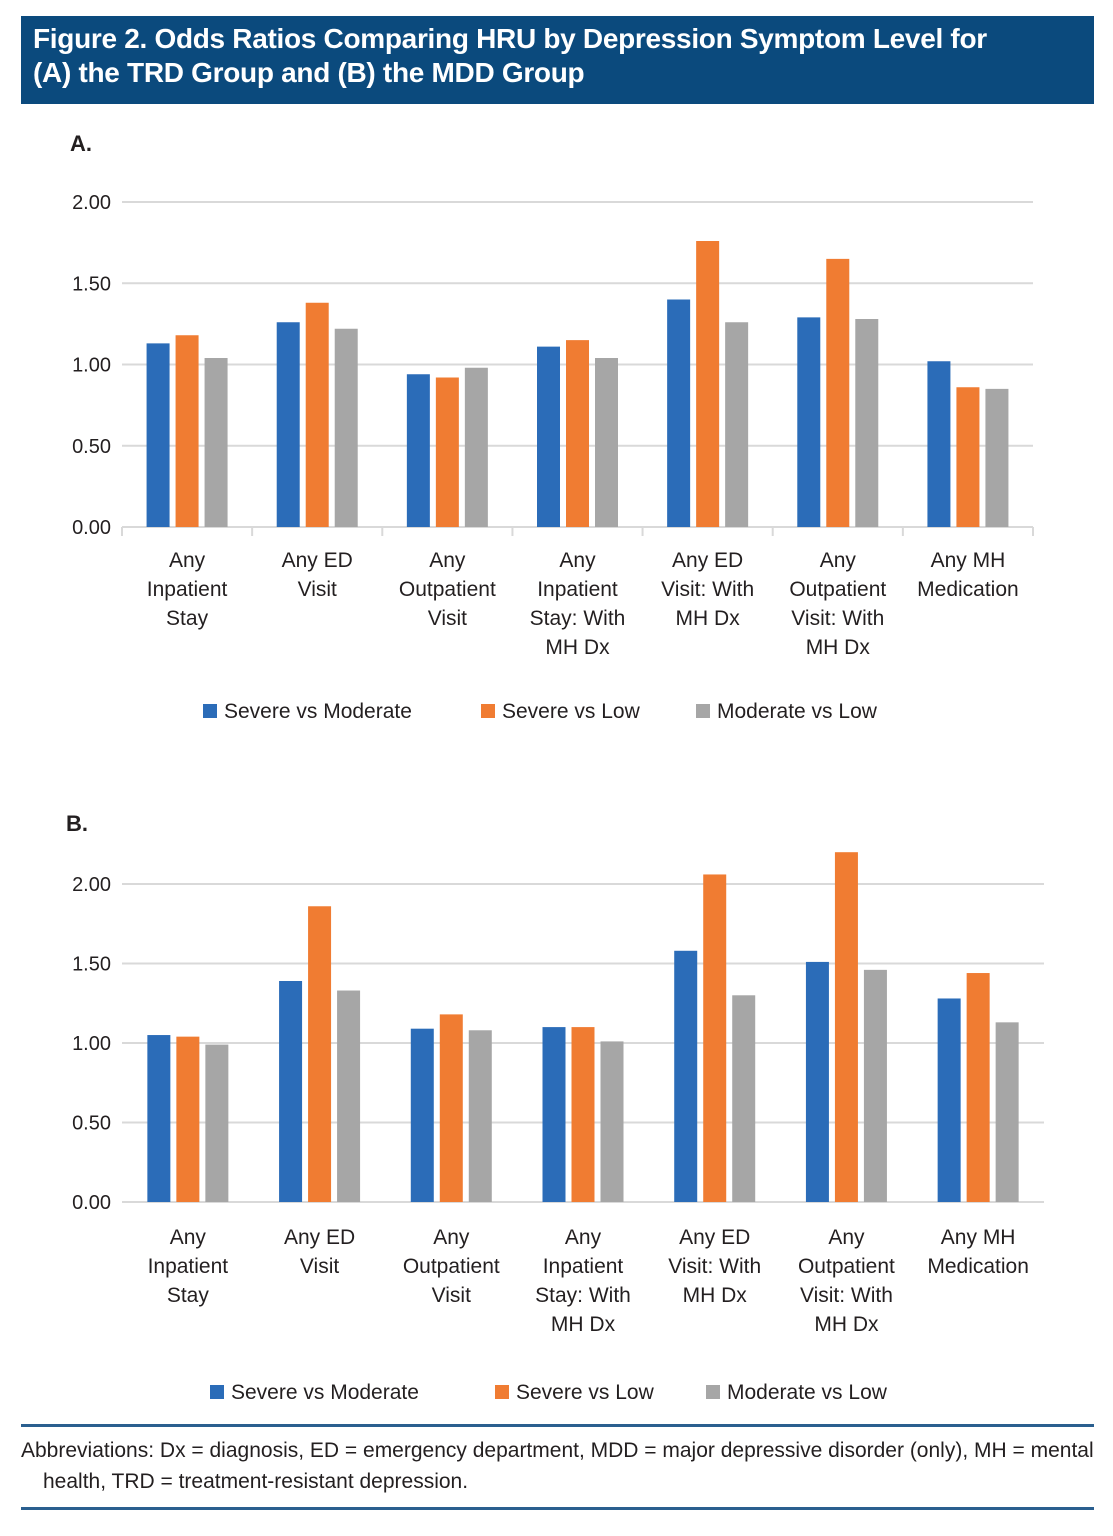 This screenshot has width=1113, height=1536. What do you see at coordinates (422, 1115) in the screenshot?
I see `bar-severe-vs-moderate: Severe vs Moderate: 1.09` at bounding box center [422, 1115].